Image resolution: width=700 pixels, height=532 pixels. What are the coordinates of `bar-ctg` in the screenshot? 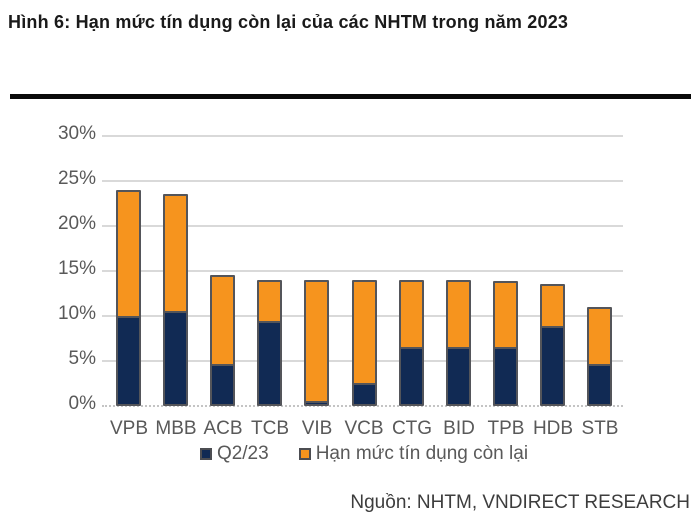 It's located at (411, 343).